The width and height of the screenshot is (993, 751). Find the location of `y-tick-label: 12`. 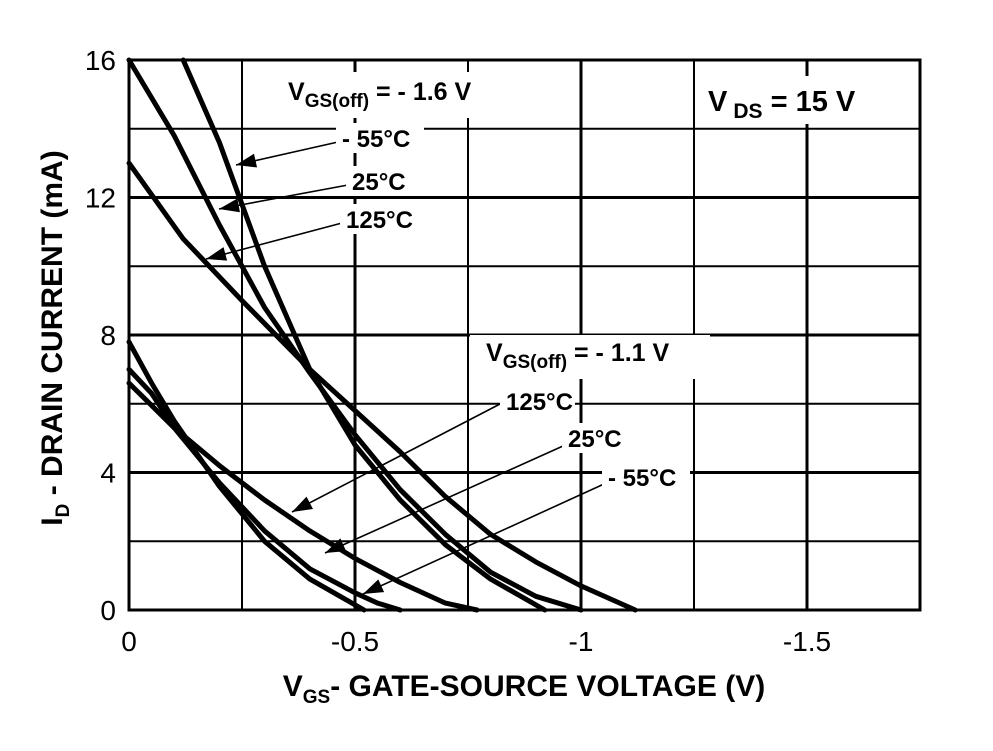

y-tick-label: 12 is located at coordinates (100, 198).